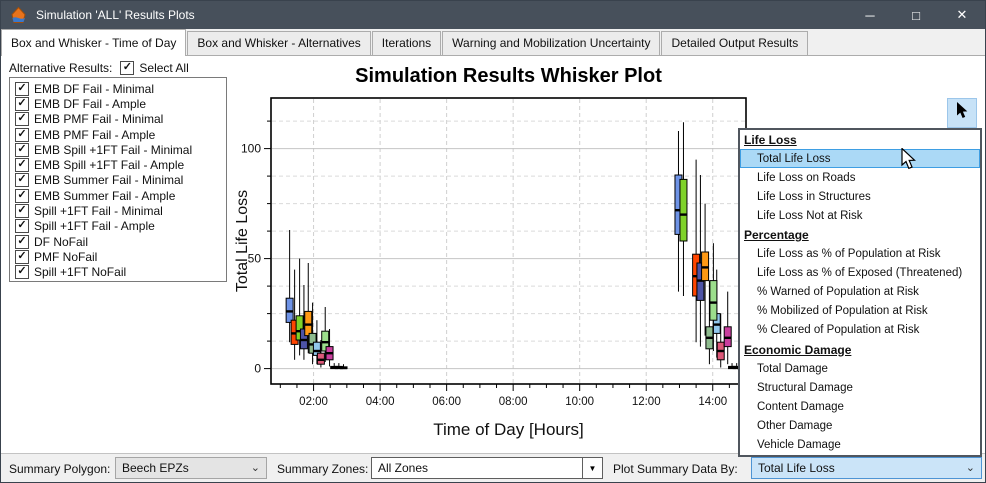 Image resolution: width=986 pixels, height=483 pixels. Describe the element at coordinates (798, 349) in the screenshot. I see `dropdown-header-economic-damage: Economic Damage` at that location.